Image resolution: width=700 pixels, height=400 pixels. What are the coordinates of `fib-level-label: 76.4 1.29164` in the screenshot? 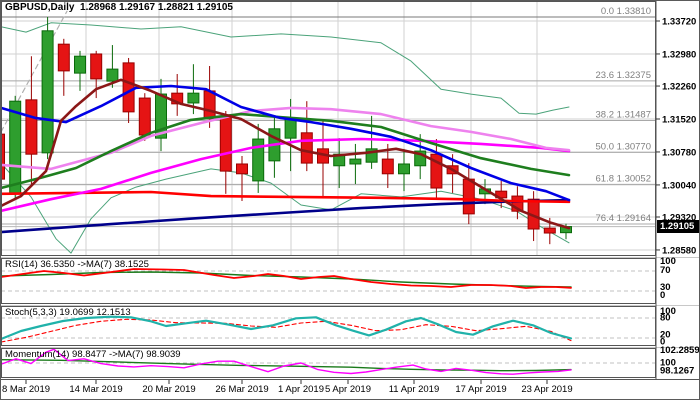 It's located at (623, 218).